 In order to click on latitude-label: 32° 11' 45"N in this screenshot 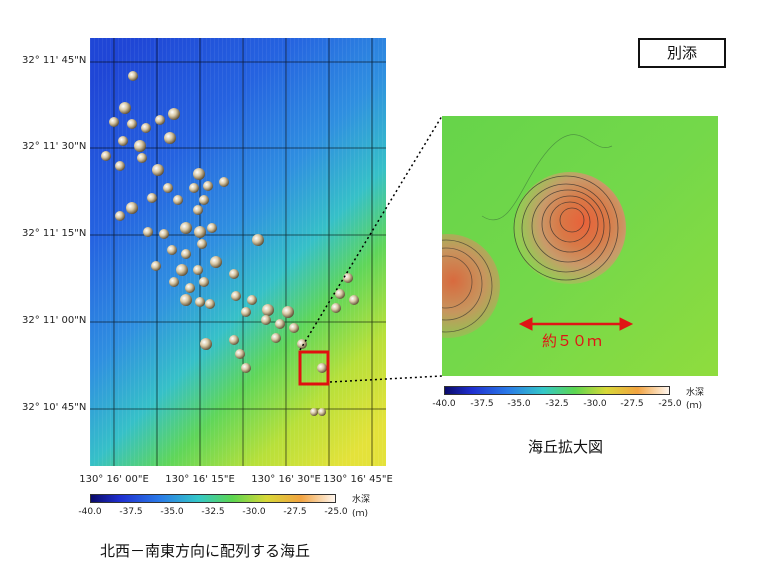, I will do `click(54, 60)`.